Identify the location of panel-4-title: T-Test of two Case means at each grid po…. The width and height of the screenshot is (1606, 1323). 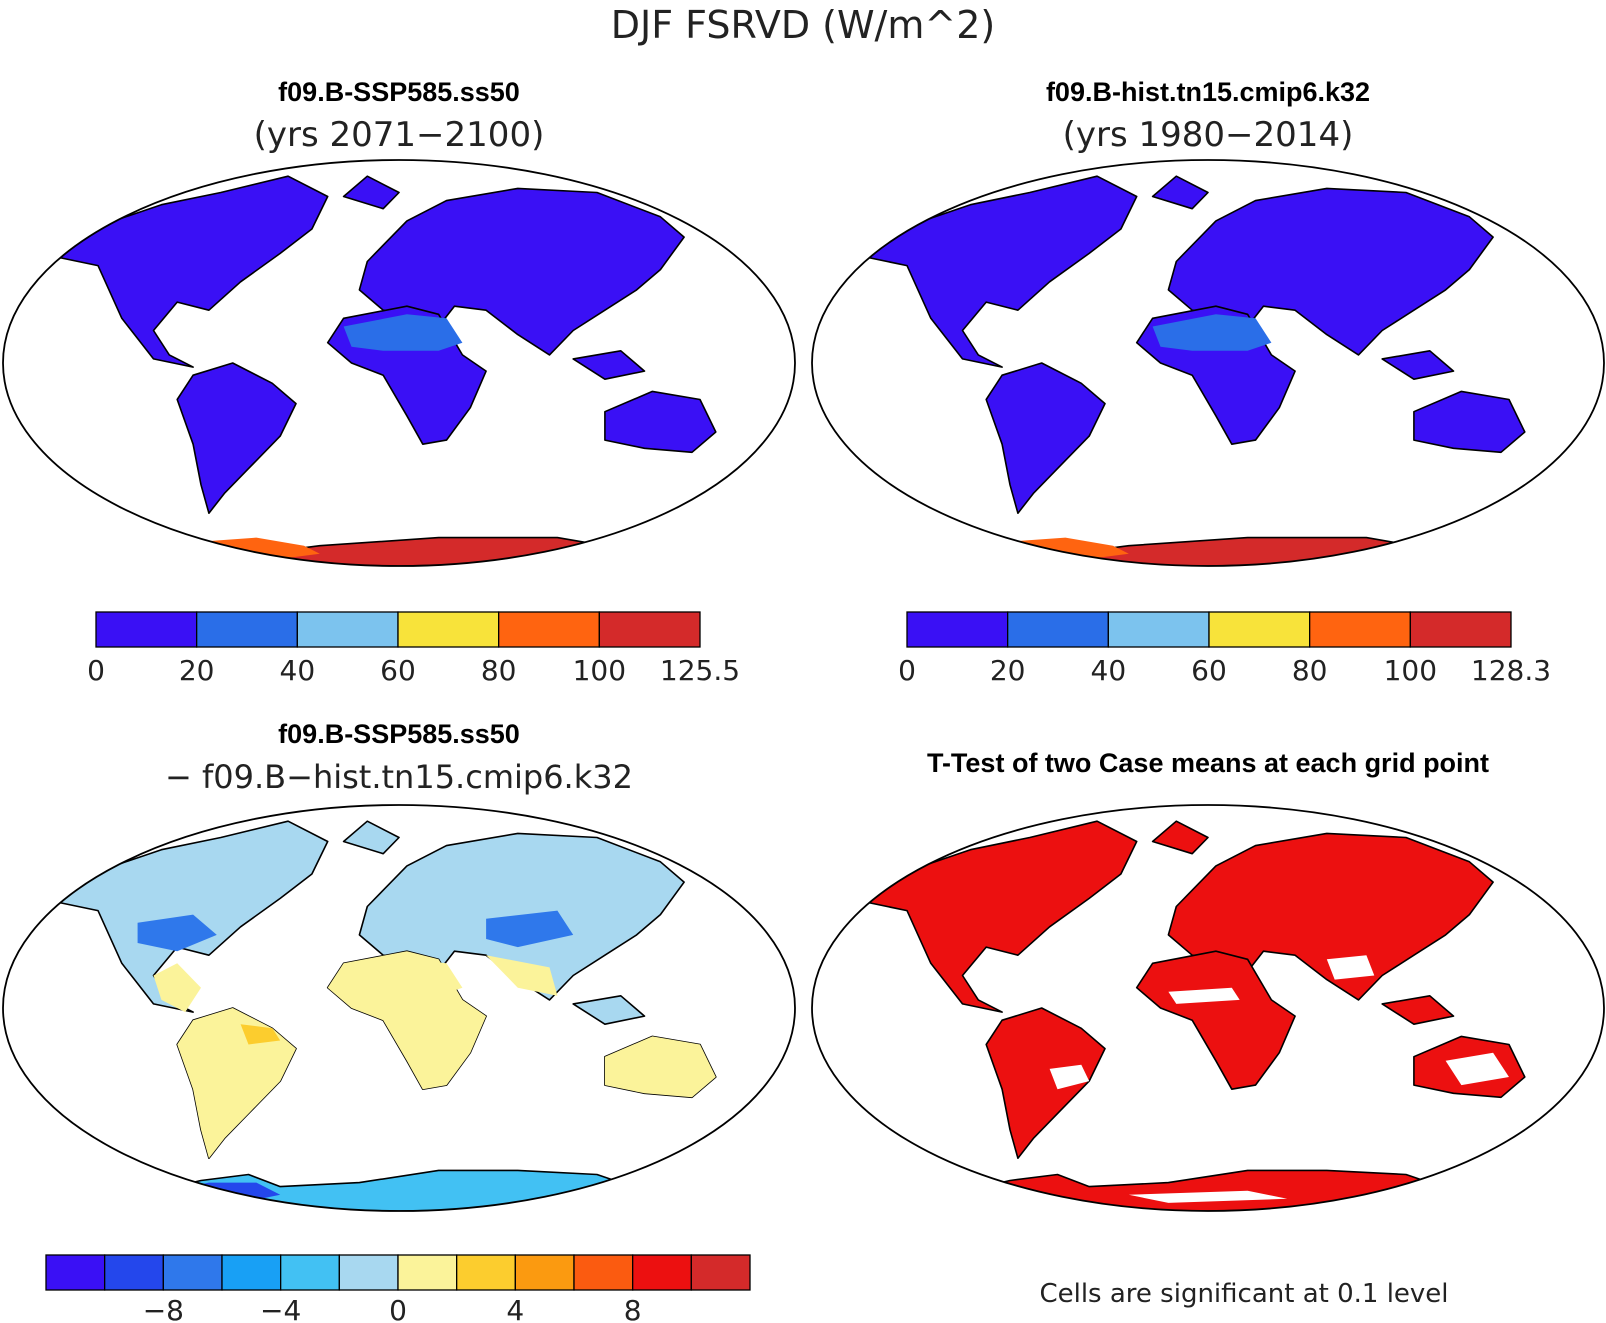
(1208, 763).